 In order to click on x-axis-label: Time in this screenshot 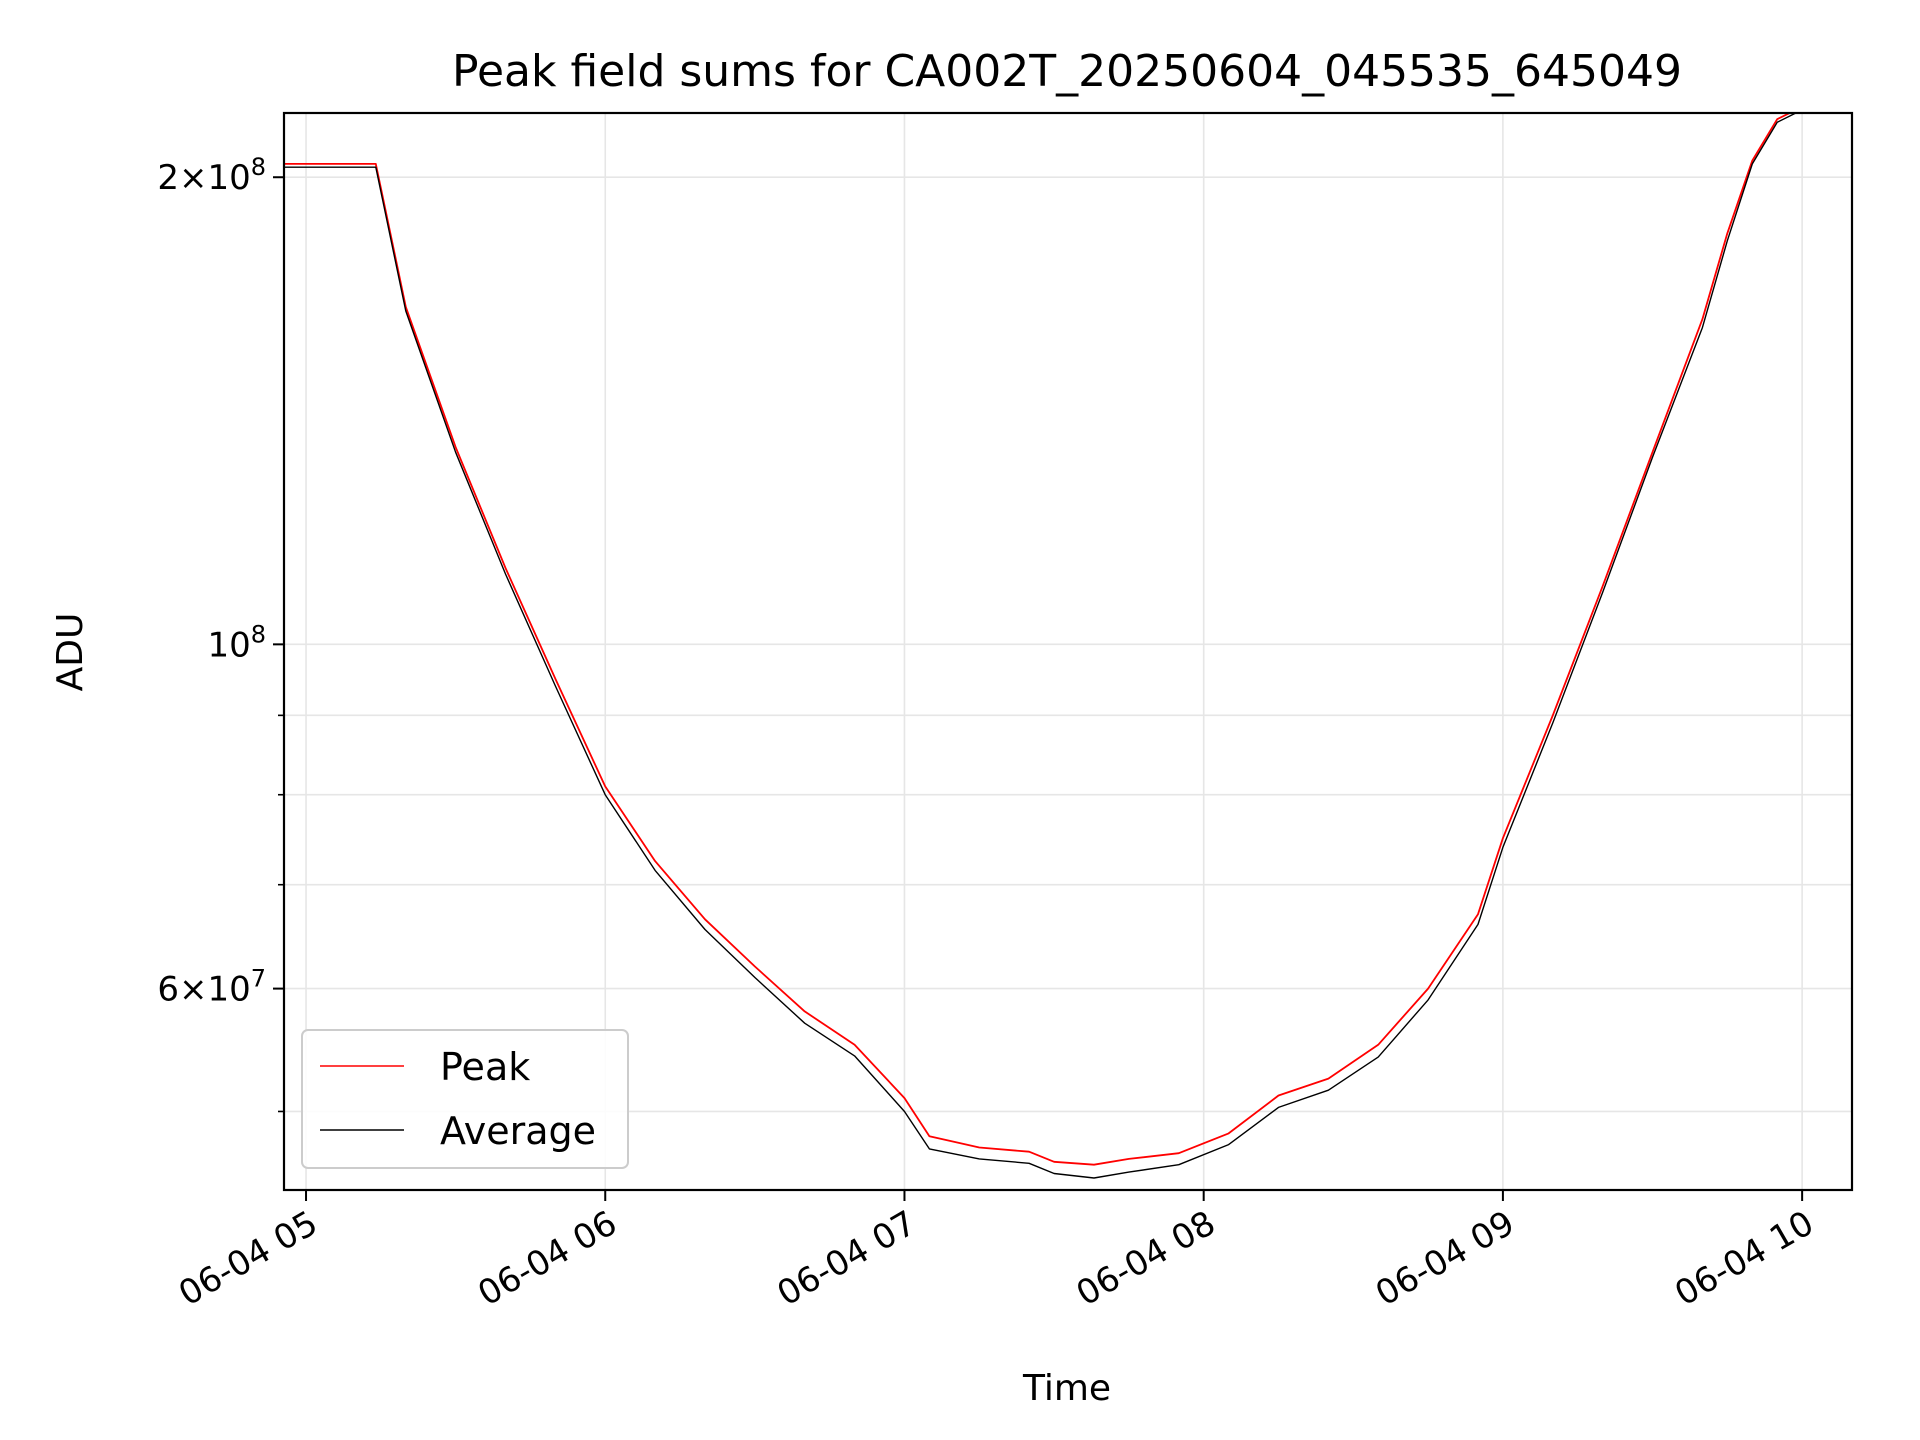, I will do `click(1066, 1388)`.